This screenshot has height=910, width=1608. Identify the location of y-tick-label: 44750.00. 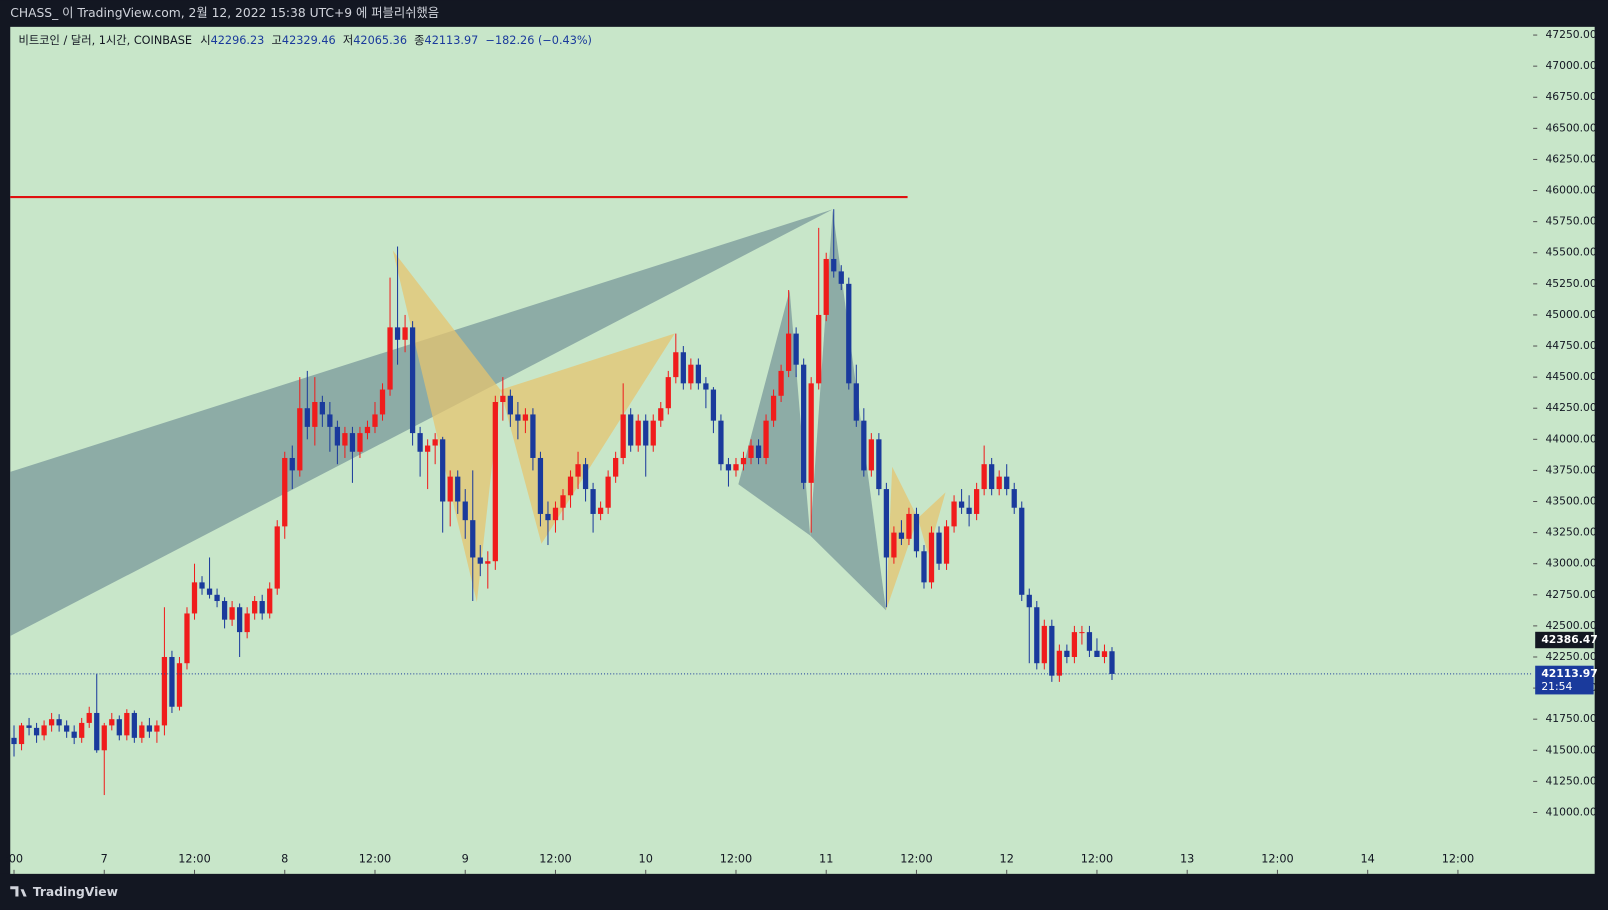
(1570, 345).